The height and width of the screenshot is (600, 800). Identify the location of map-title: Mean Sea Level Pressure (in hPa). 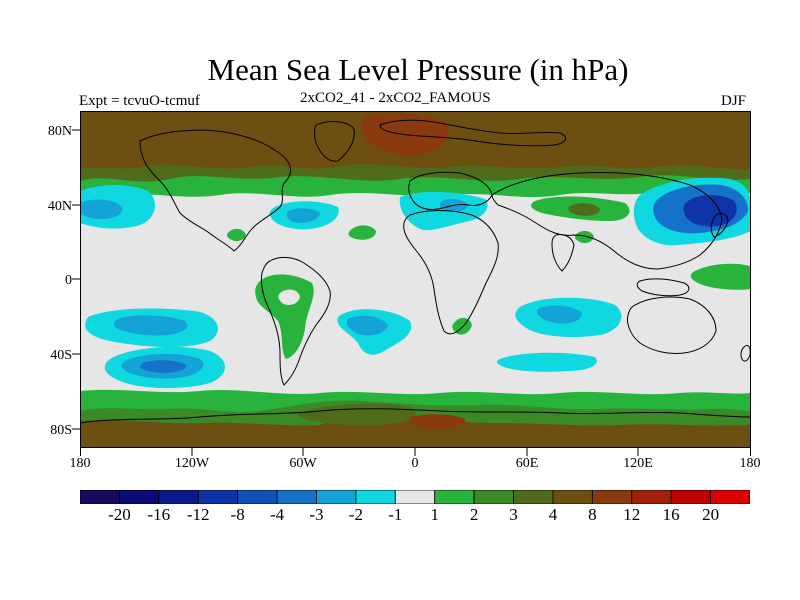
(418, 69).